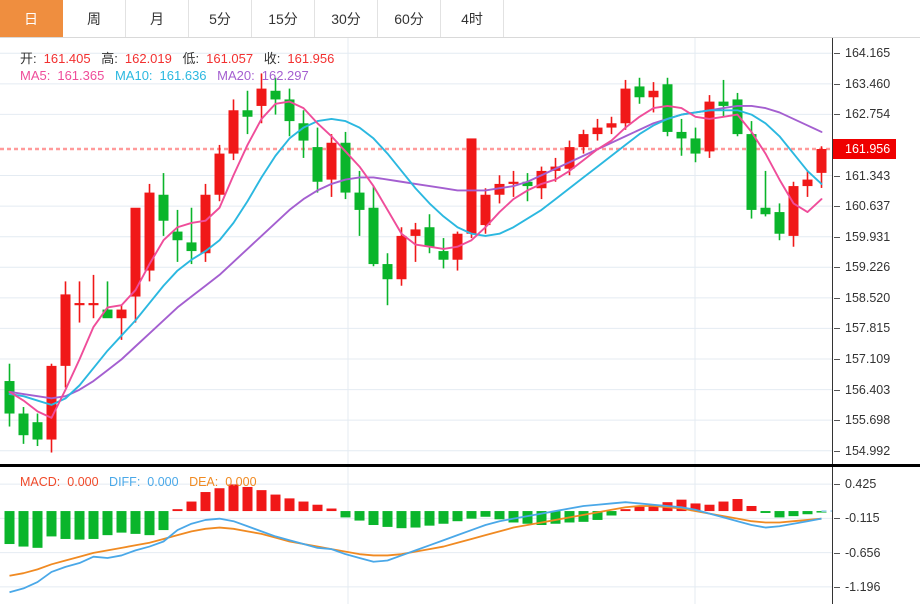  What do you see at coordinates (868, 53) in the screenshot?
I see `price-axis-label: 164.165` at bounding box center [868, 53].